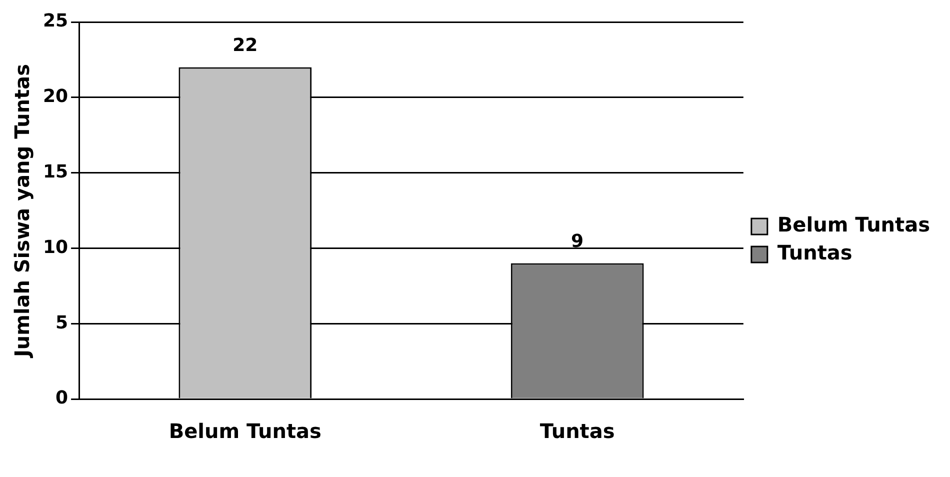 The height and width of the screenshot is (477, 950). Describe the element at coordinates (62, 398) in the screenshot. I see `y-tick-label: 0` at that location.